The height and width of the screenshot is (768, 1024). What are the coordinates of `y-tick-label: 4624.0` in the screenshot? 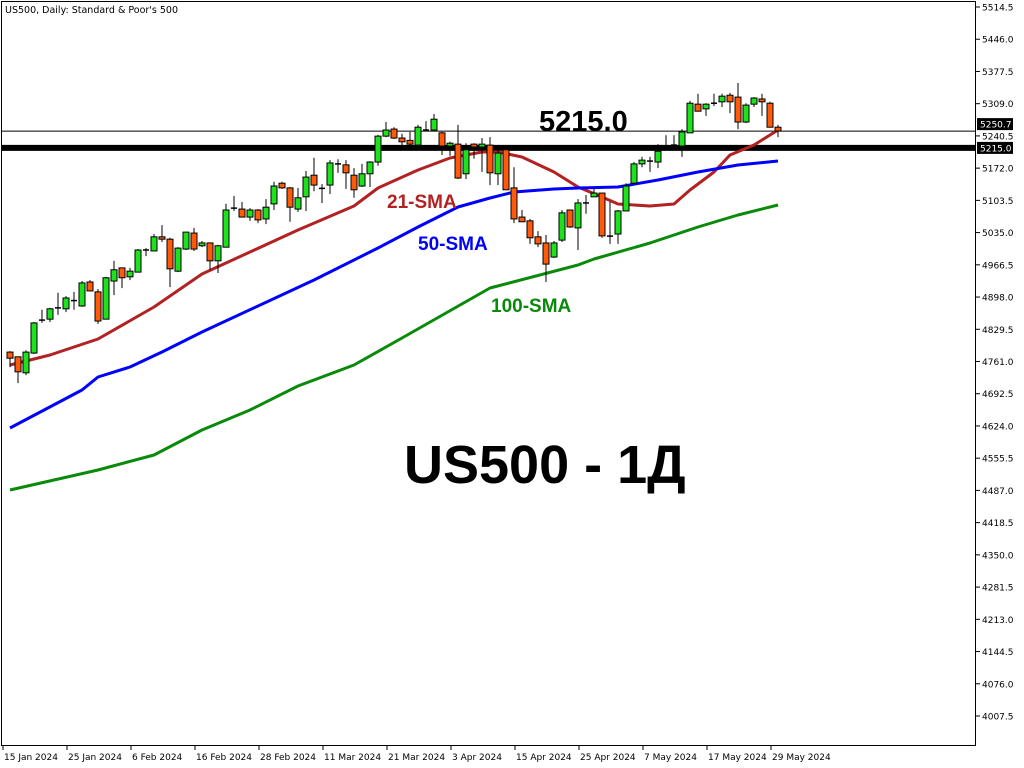 It's located at (998, 427).